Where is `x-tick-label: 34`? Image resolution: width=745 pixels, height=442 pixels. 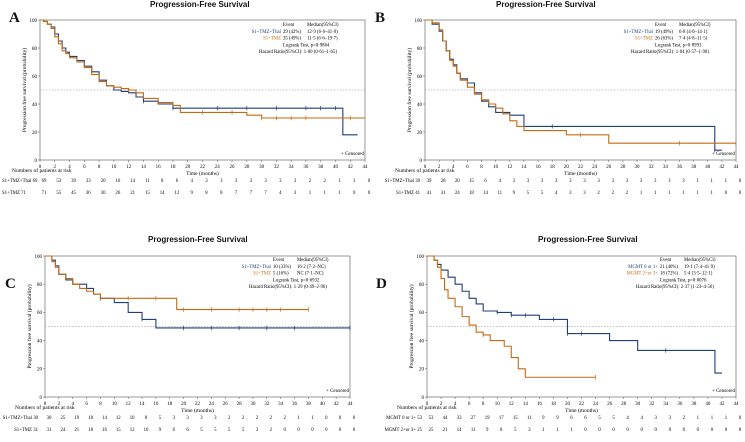 x-tick-label: 34 is located at coordinates (292, 167).